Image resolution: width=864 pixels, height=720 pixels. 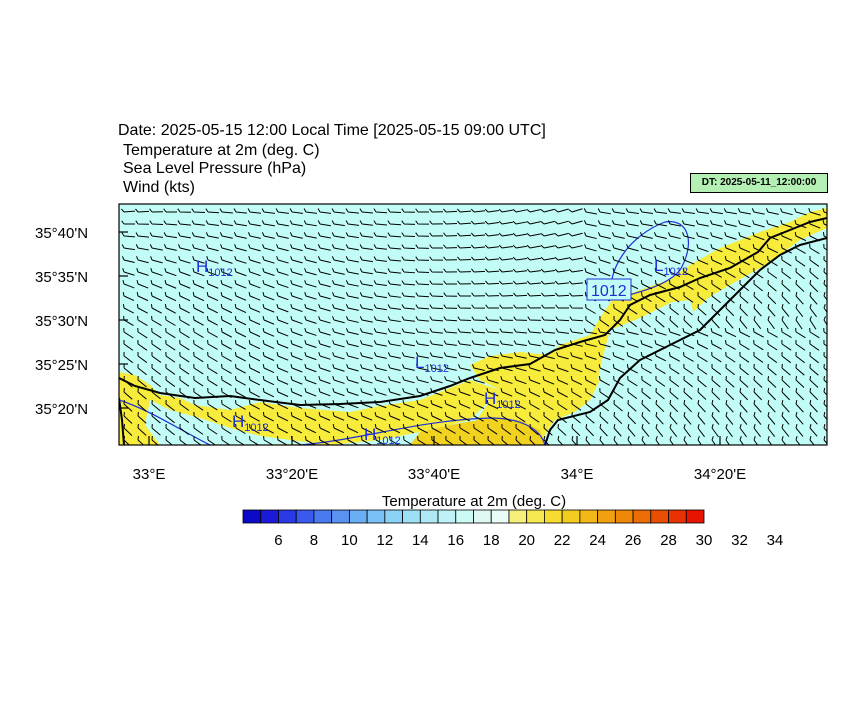 What do you see at coordinates (609, 289) in the screenshot?
I see `contour-label-box` at bounding box center [609, 289].